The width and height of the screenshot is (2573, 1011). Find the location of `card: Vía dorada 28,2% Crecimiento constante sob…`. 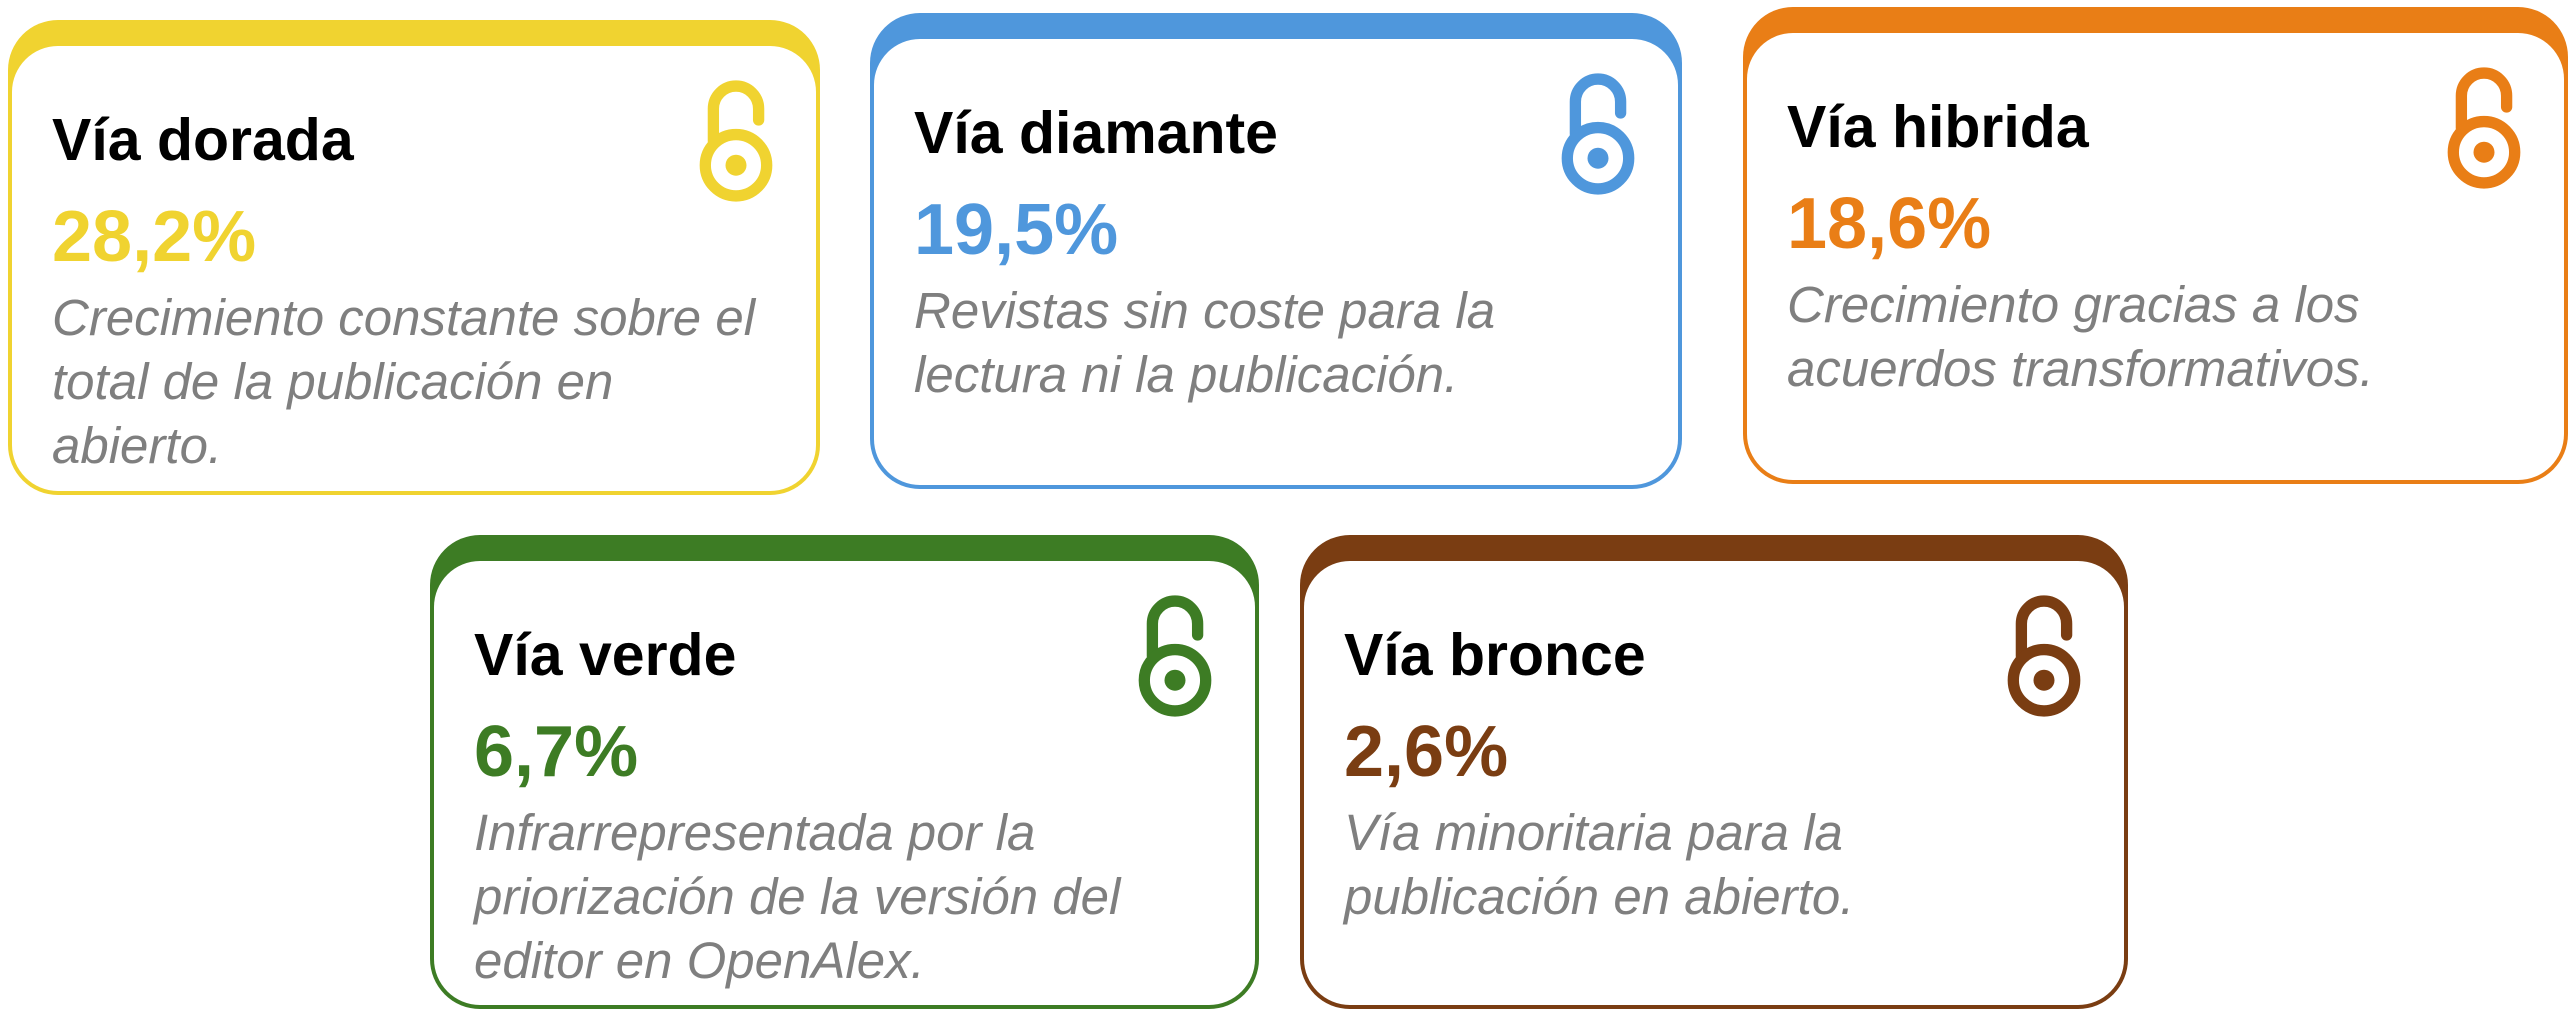

card: Vía dorada 28,2% Crecimiento constante sob… is located at coordinates (414, 257).